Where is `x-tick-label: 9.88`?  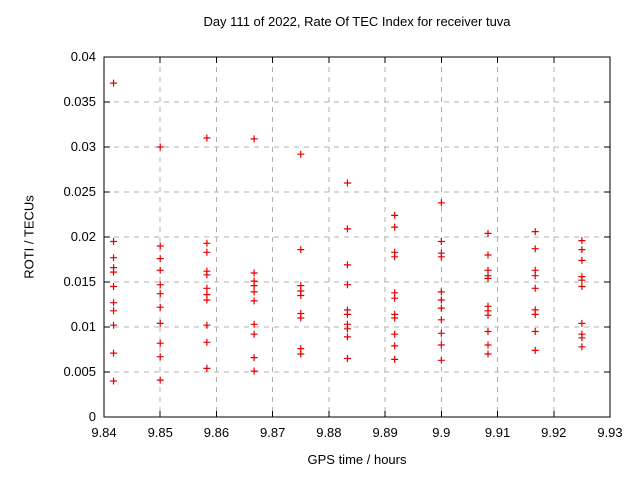 x-tick-label: 9.88 is located at coordinates (328, 432).